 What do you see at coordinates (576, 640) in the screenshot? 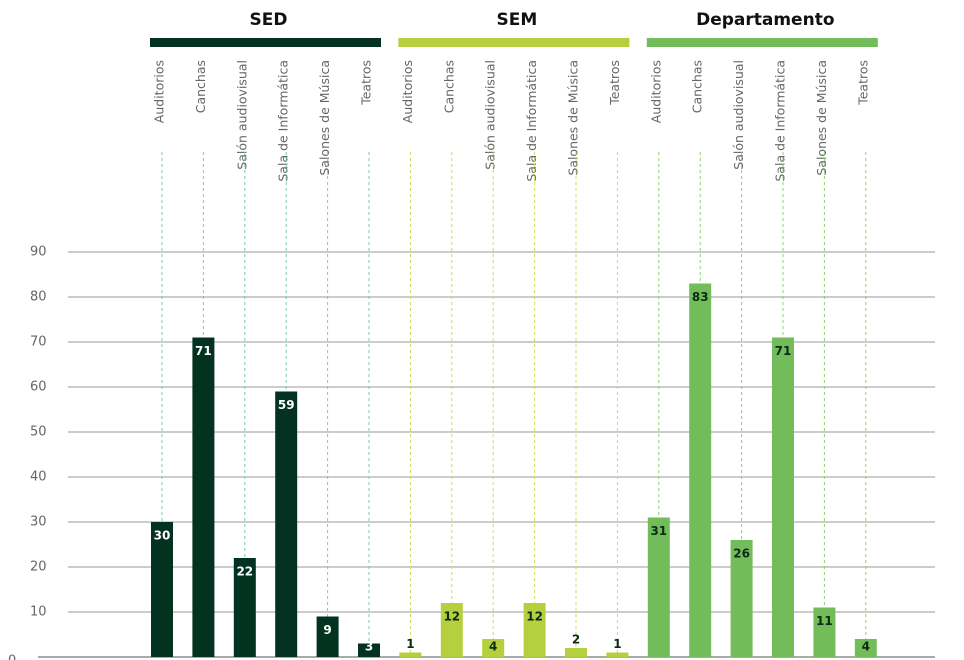
I see `value-label: 2` at bounding box center [576, 640].